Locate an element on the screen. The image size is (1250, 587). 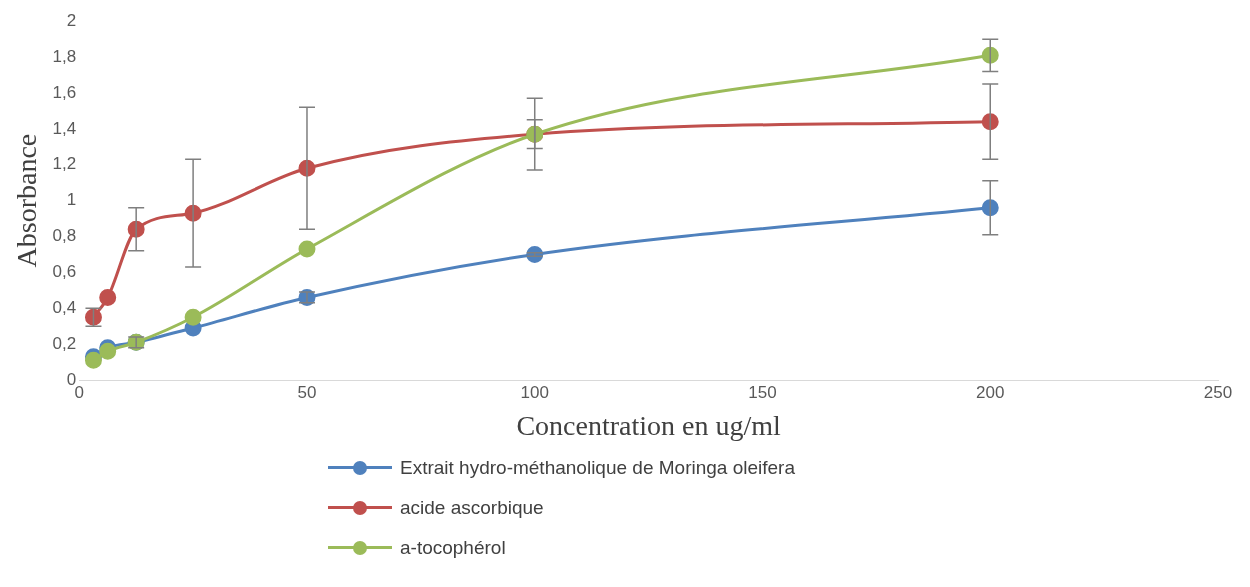
y-tick-label: 0 is located at coordinates (71, 379).